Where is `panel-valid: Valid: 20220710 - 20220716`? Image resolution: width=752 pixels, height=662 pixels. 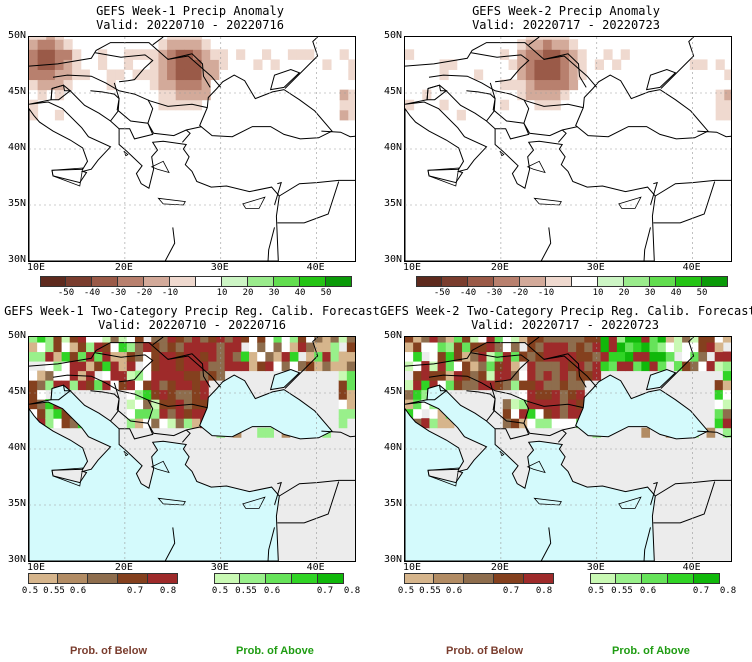 panel-valid: Valid: 20220710 - 20220716 is located at coordinates (192, 325).